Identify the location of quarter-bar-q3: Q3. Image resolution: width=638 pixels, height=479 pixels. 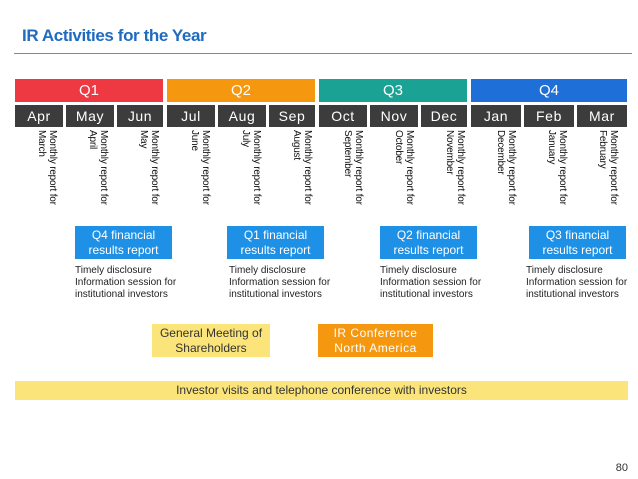
(393, 90).